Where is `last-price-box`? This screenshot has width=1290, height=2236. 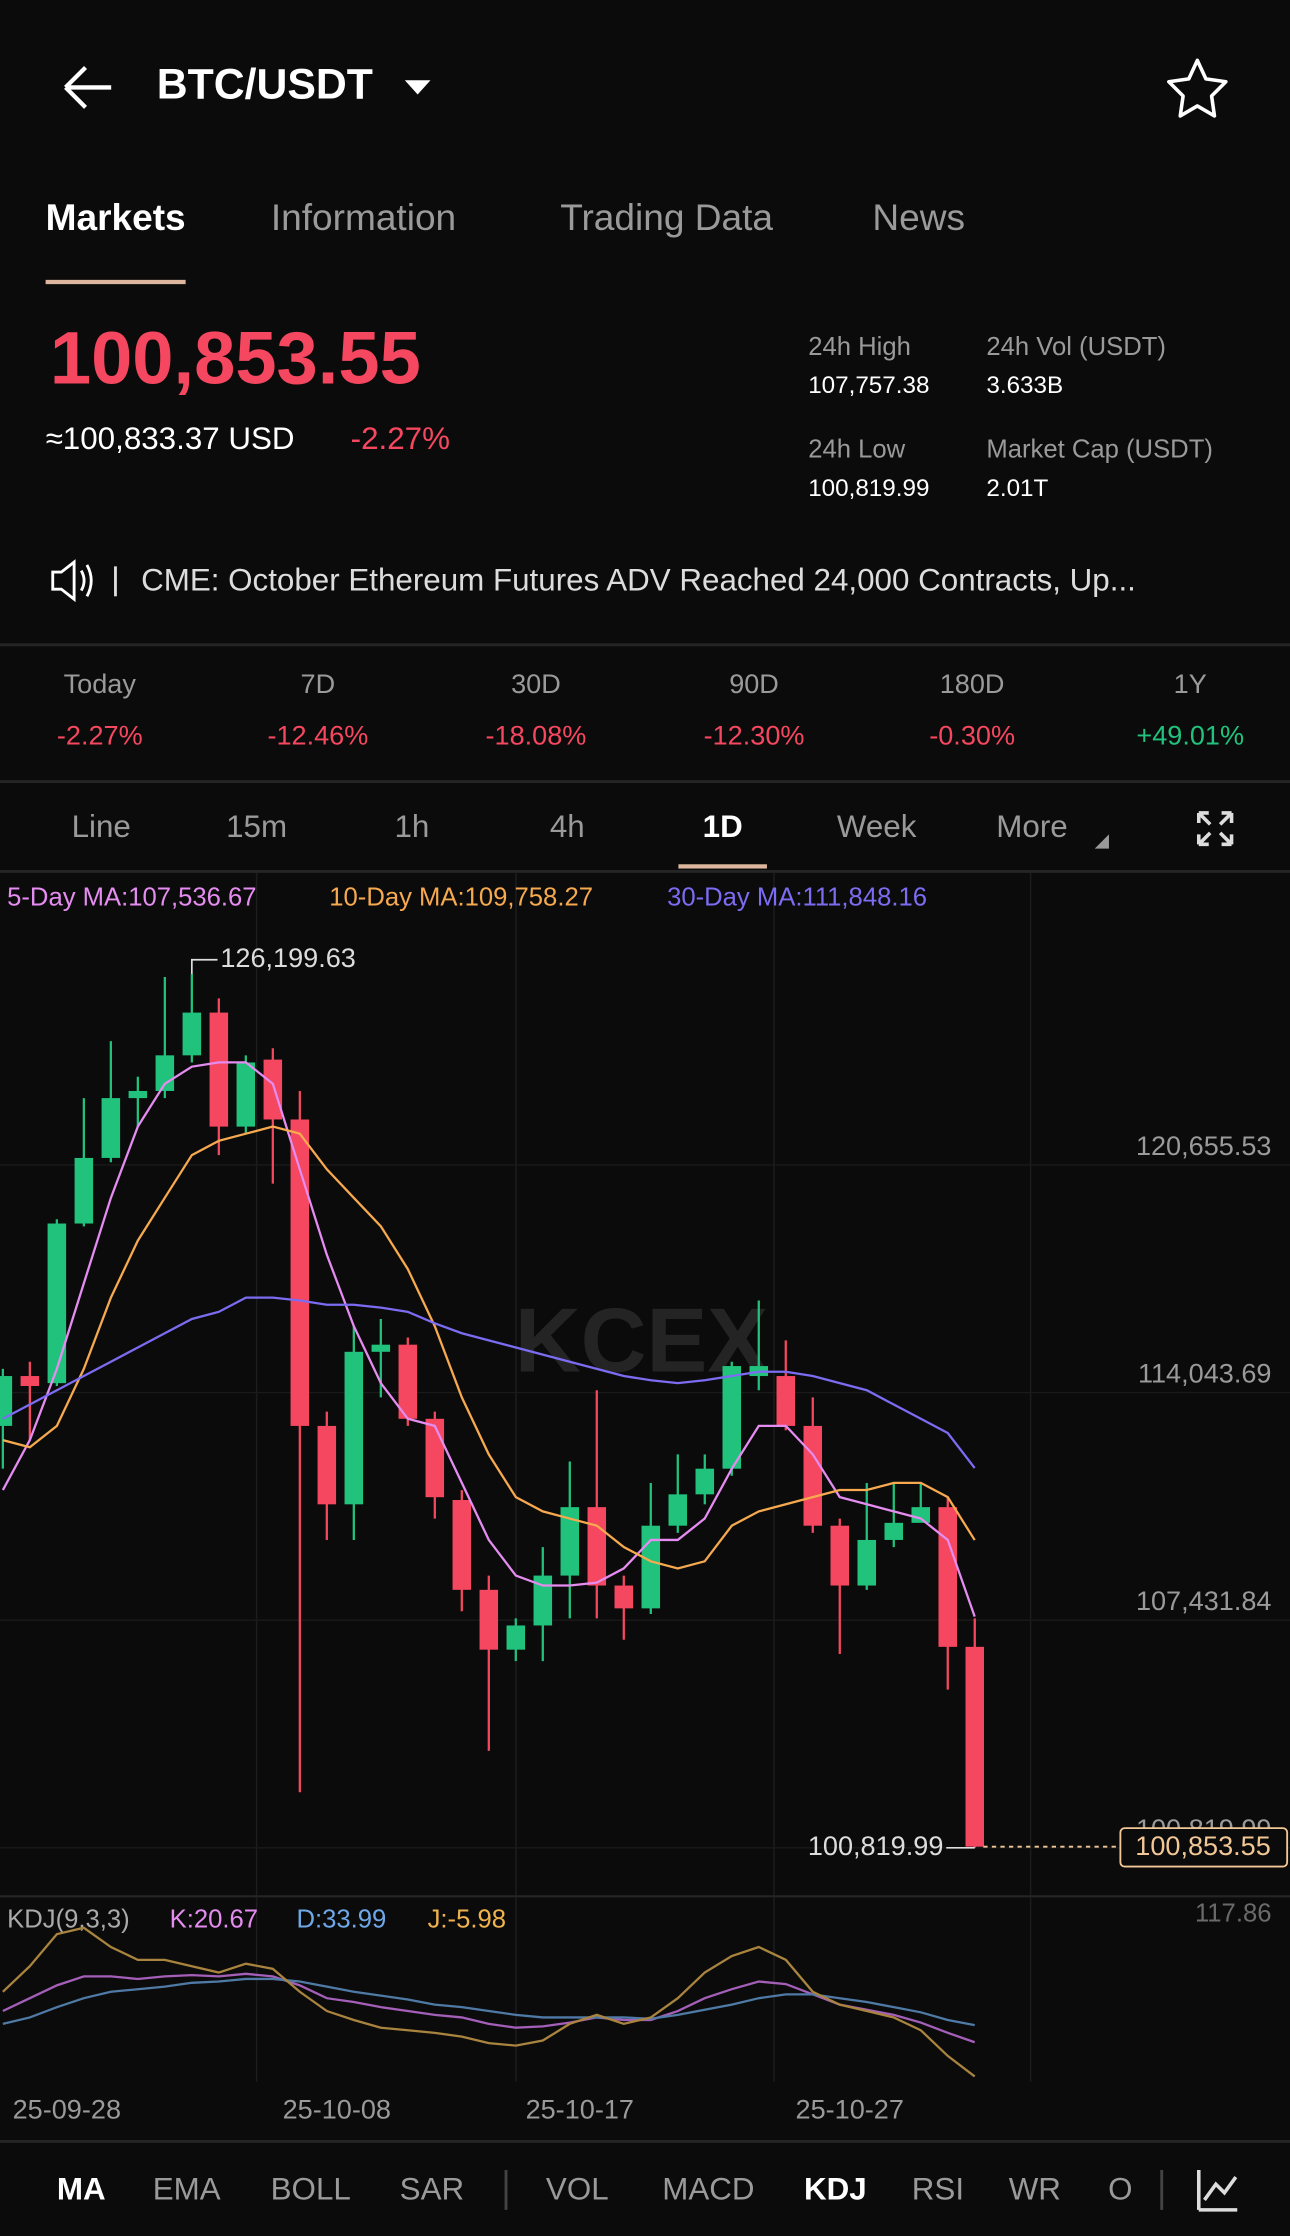 last-price-box is located at coordinates (1204, 1847).